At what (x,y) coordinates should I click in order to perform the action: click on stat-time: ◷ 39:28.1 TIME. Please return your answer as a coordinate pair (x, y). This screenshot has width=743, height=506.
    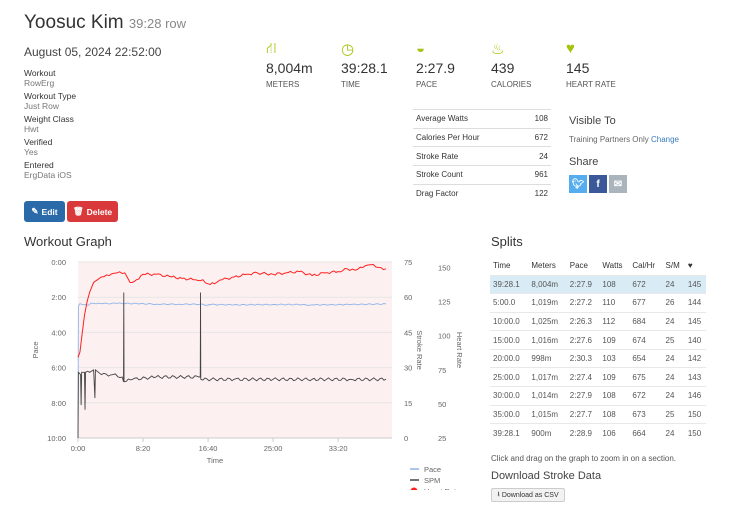
    Looking at the image, I should click on (386, 64).